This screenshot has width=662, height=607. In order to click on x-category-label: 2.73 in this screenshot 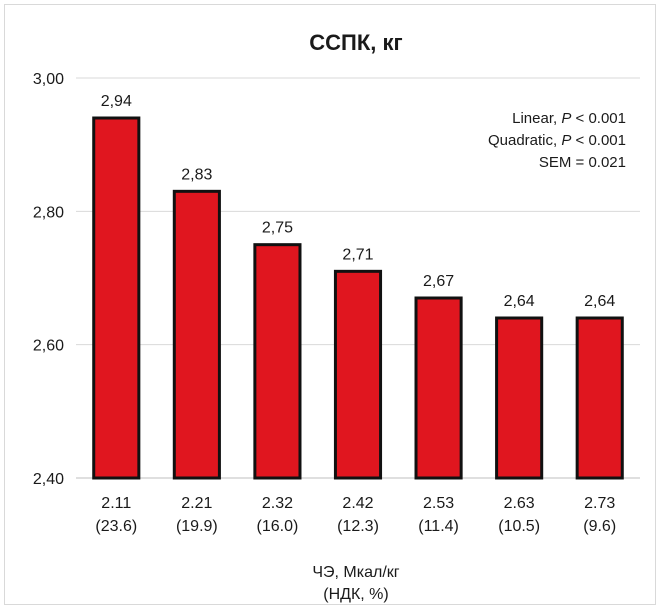, I will do `click(599, 503)`.